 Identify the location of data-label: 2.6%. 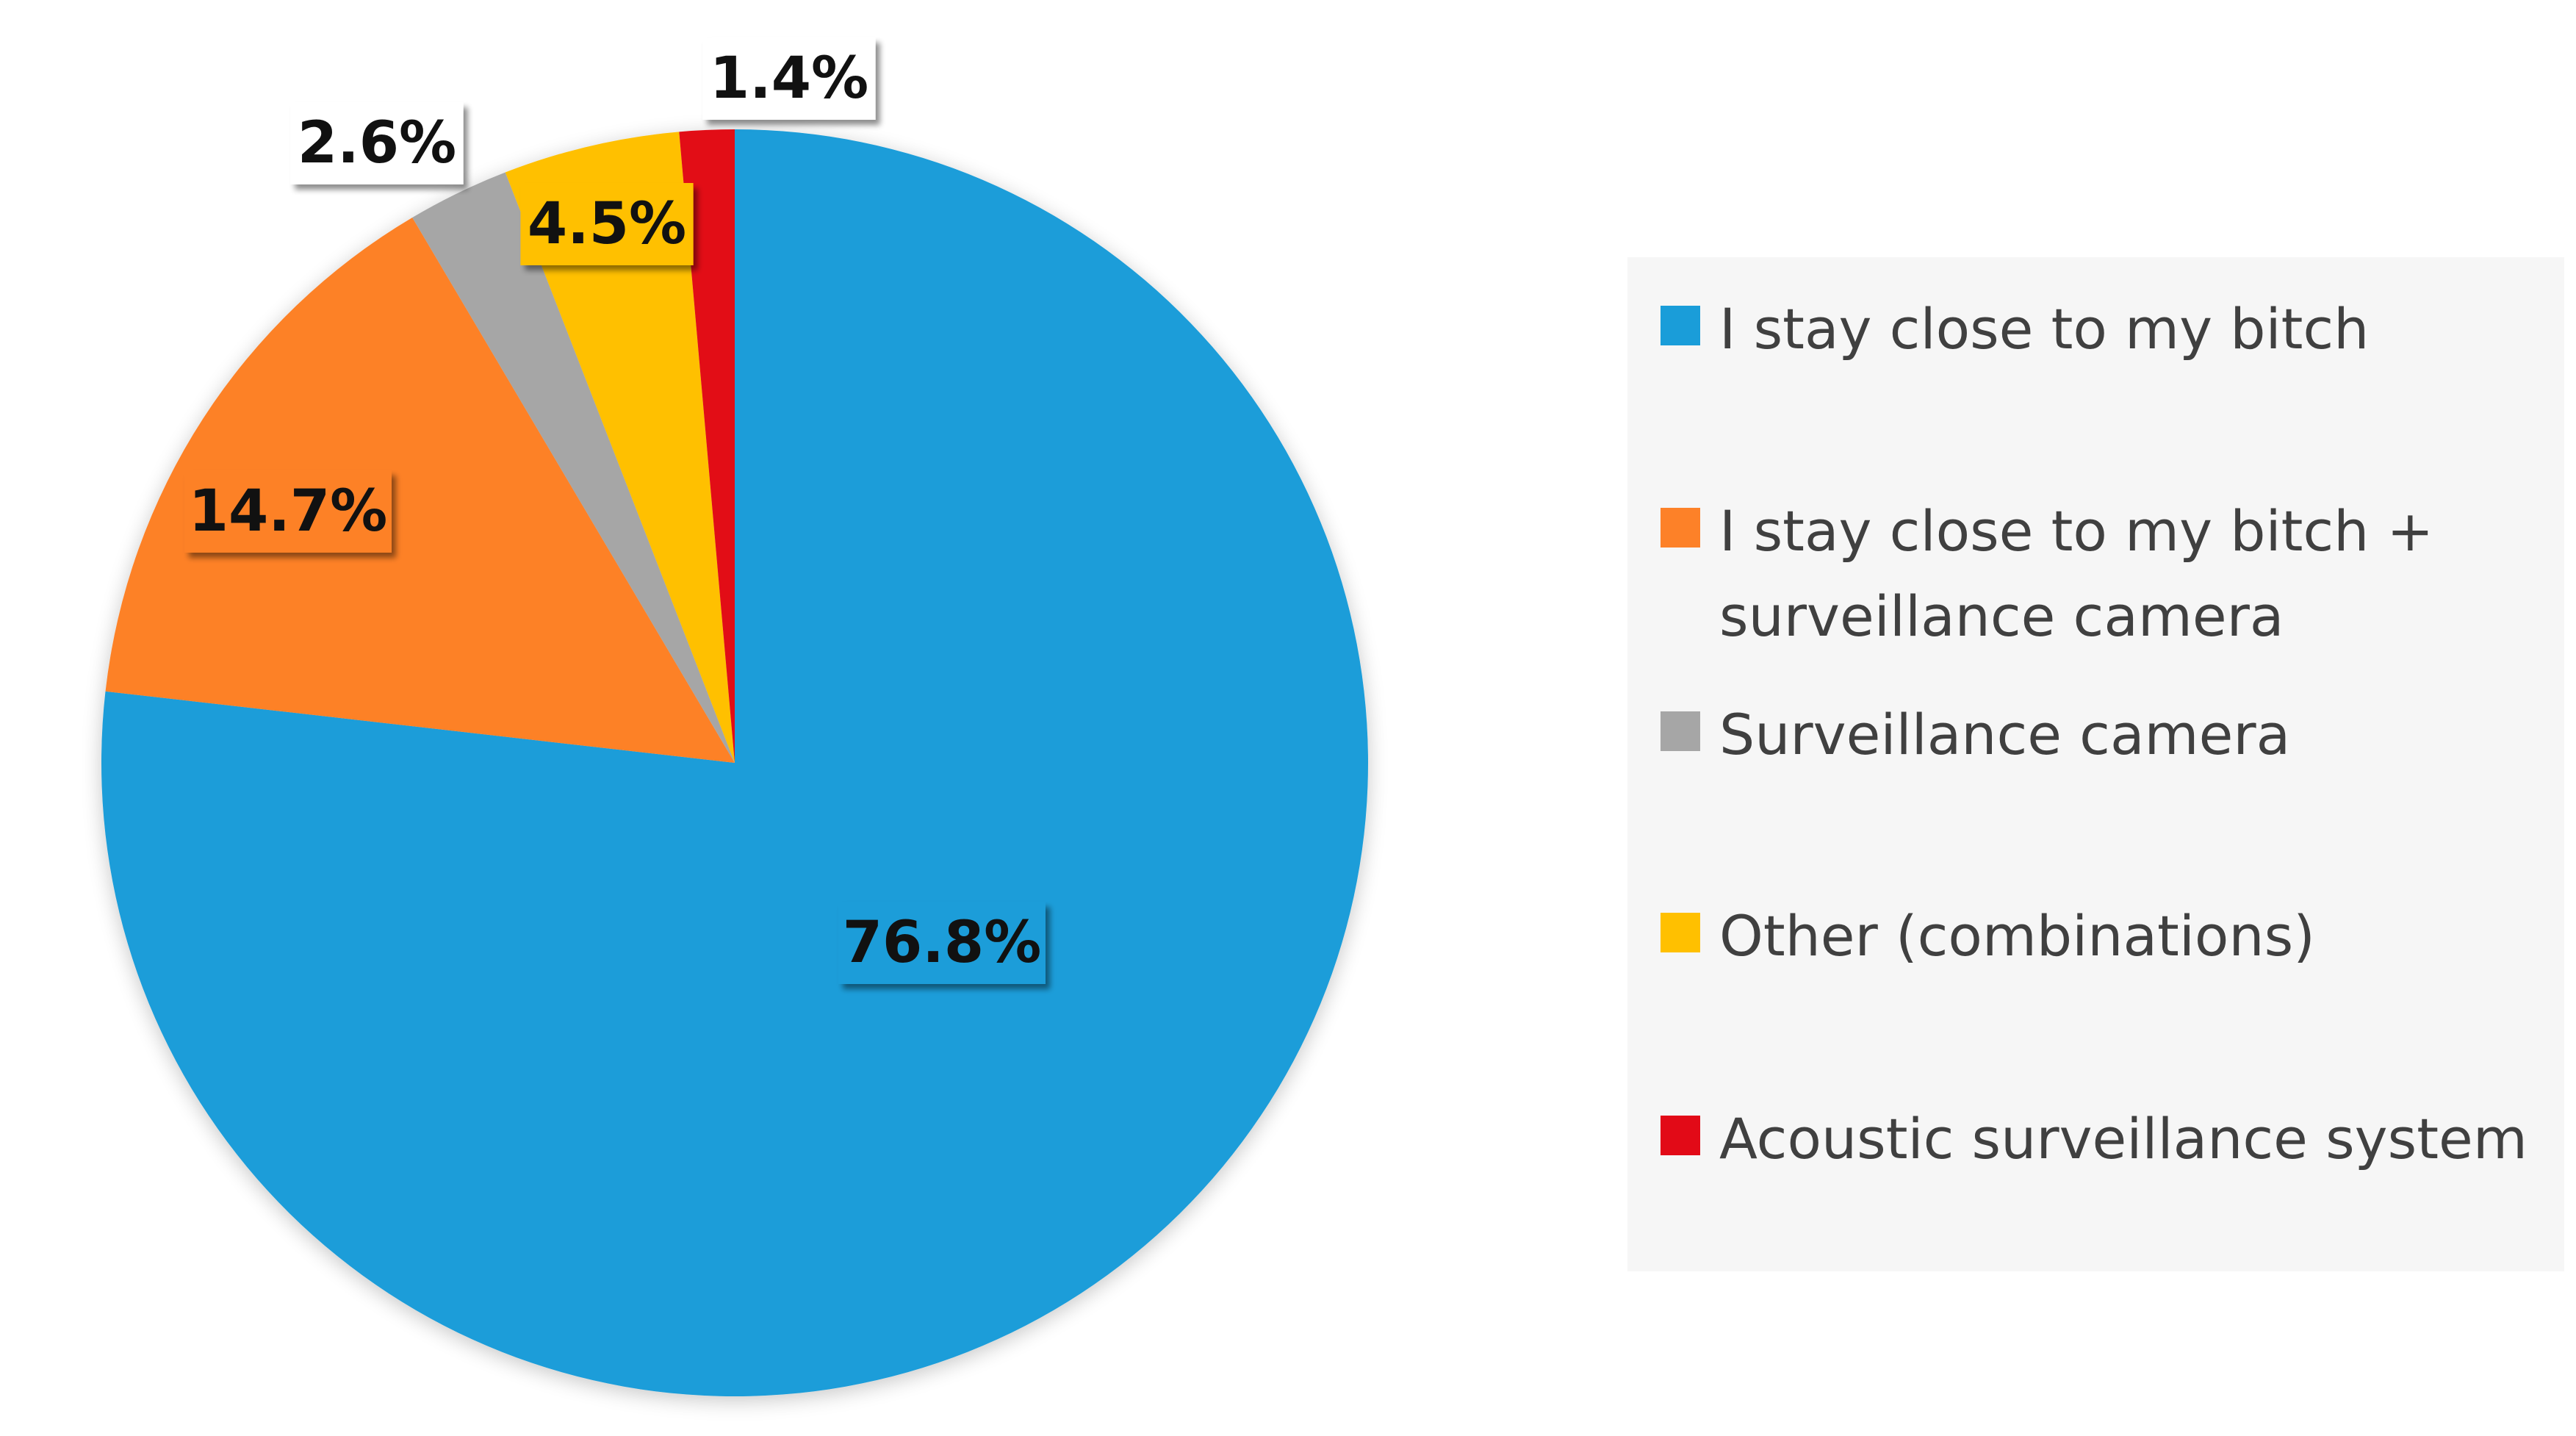
(377, 143).